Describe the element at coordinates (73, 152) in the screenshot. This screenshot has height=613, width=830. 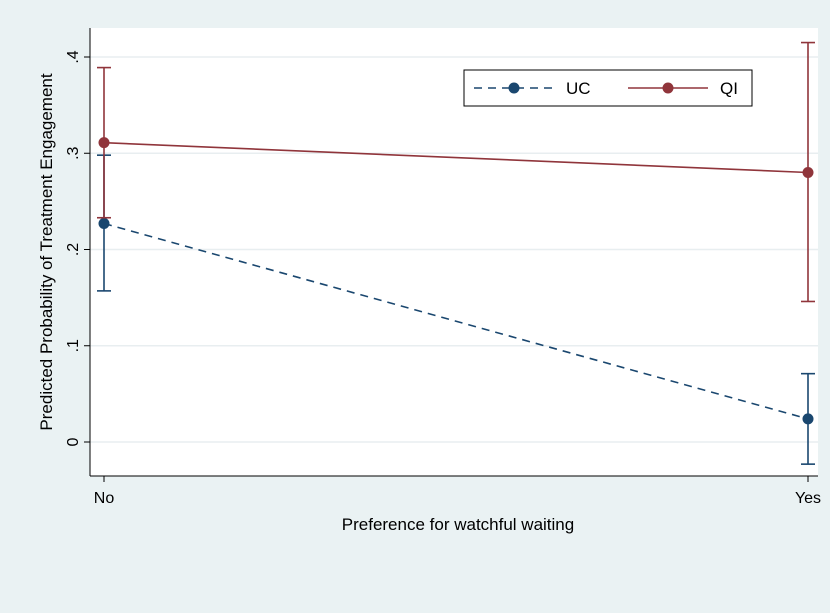
I see `y-tick-label: .3` at that location.